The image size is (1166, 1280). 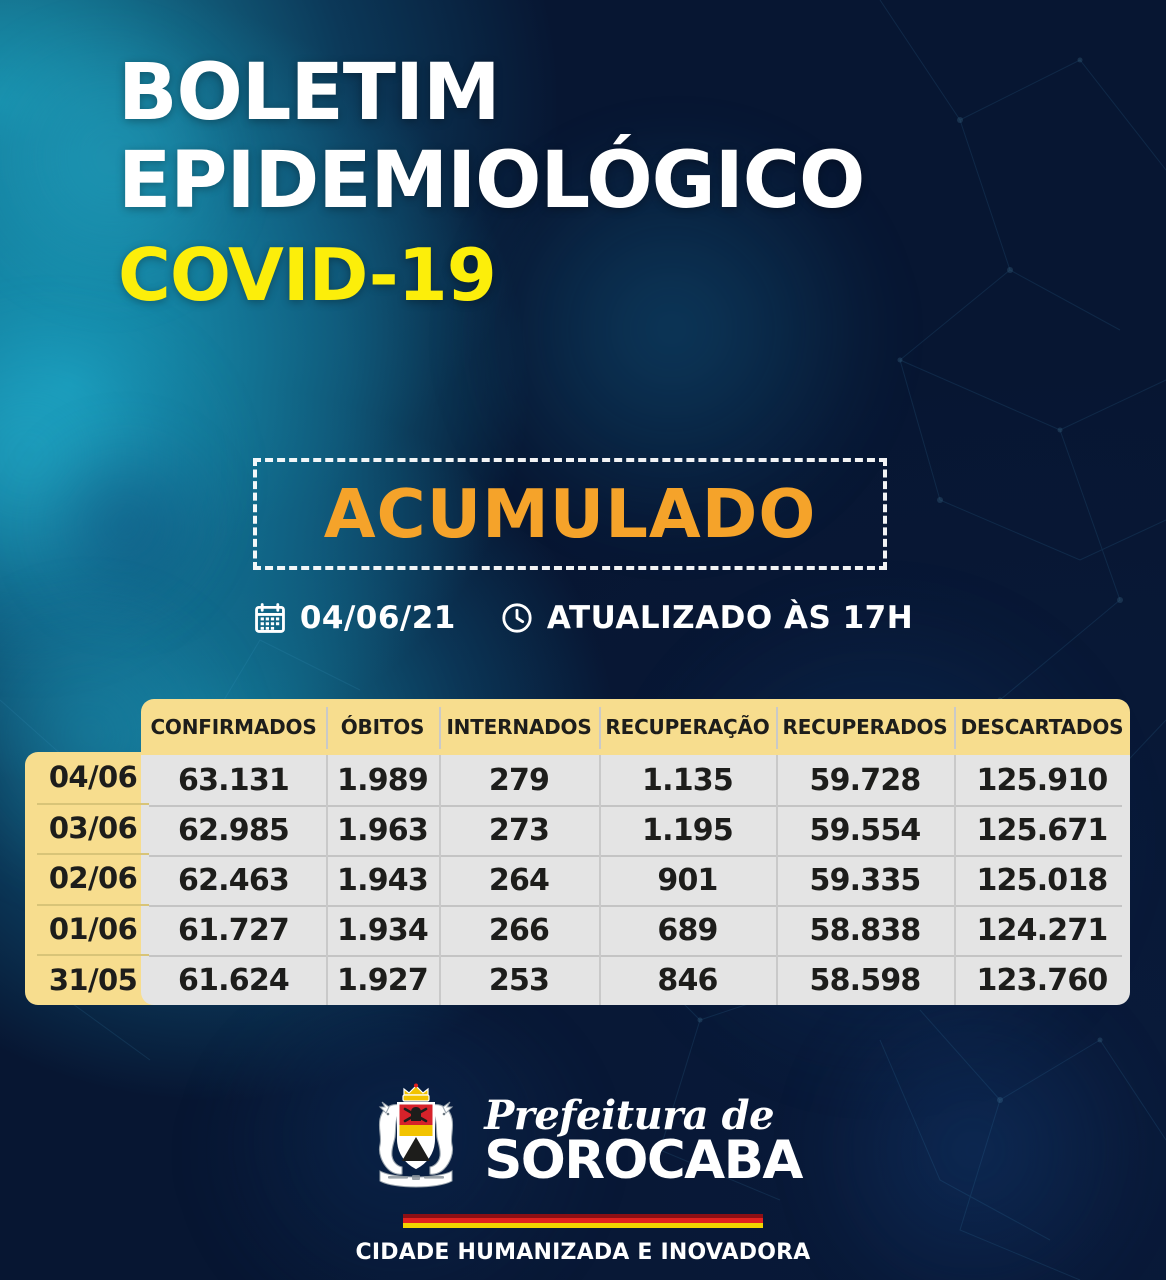 What do you see at coordinates (519, 880) in the screenshot?
I see `cell-internados: 264` at bounding box center [519, 880].